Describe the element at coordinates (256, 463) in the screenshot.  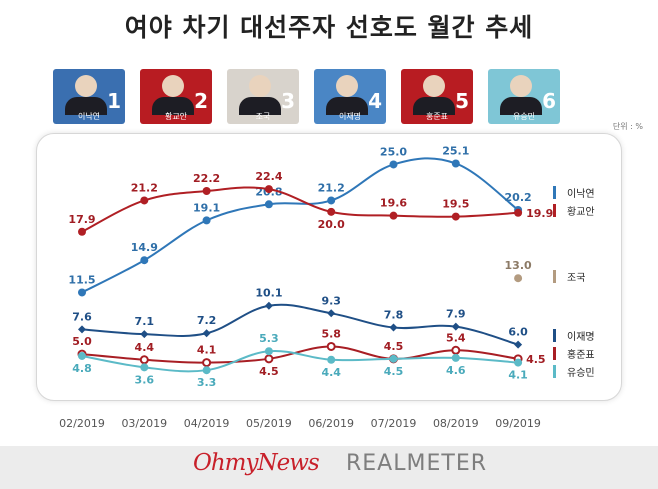
I see `ohmynews-logo: OhmyNews` at that location.